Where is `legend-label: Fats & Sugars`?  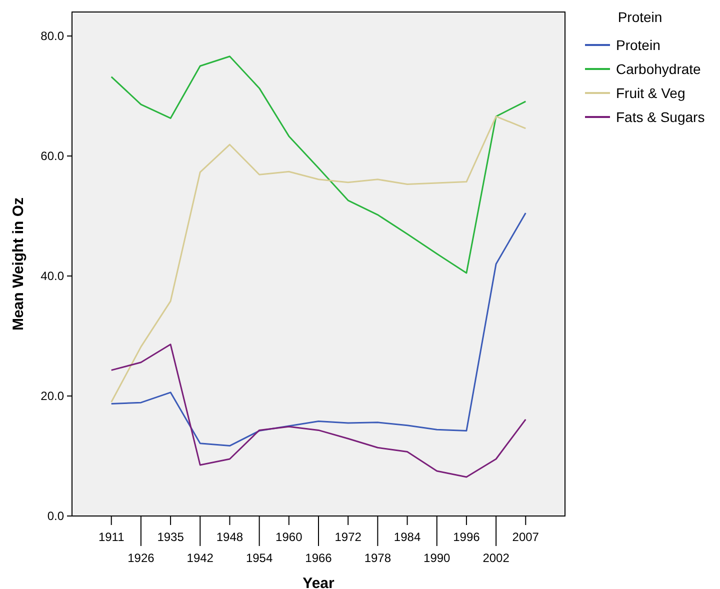
legend-label: Fats & Sugars is located at coordinates (660, 116).